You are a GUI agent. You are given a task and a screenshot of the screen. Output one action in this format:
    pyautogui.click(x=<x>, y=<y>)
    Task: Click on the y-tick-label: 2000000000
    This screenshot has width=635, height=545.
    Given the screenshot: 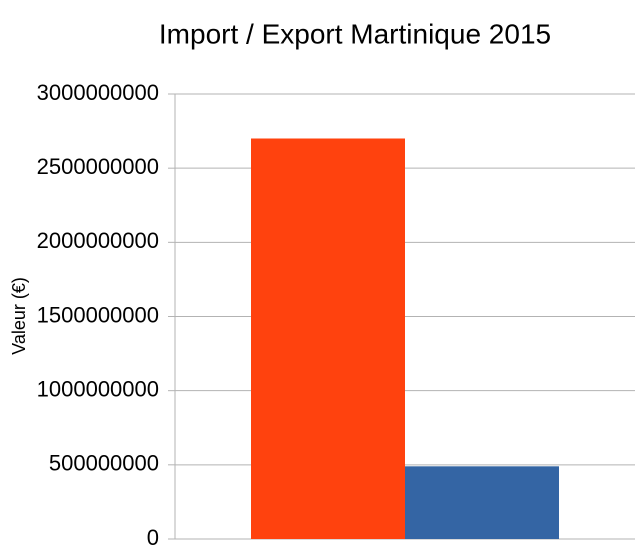 What is the action you would take?
    pyautogui.click(x=98, y=240)
    